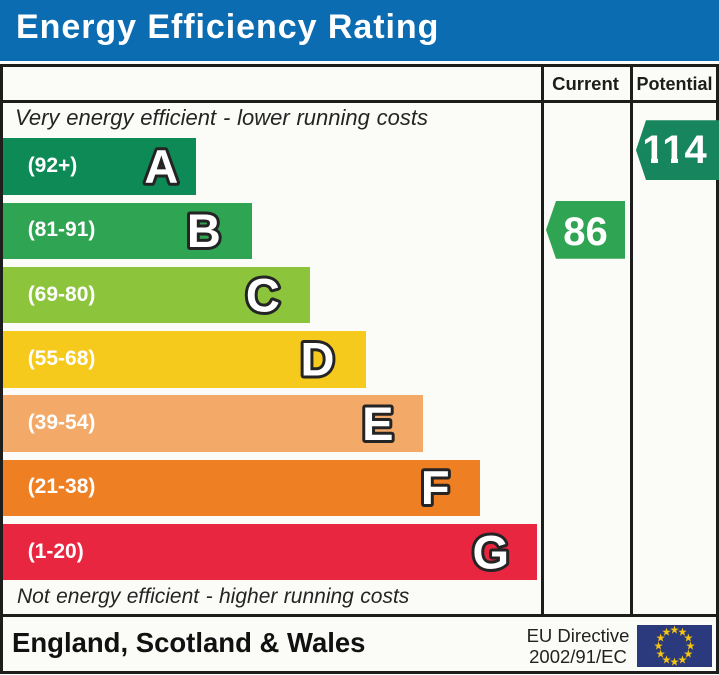 This screenshot has width=719, height=675. Describe the element at coordinates (263, 294) in the screenshot. I see `svg-text: C` at that location.